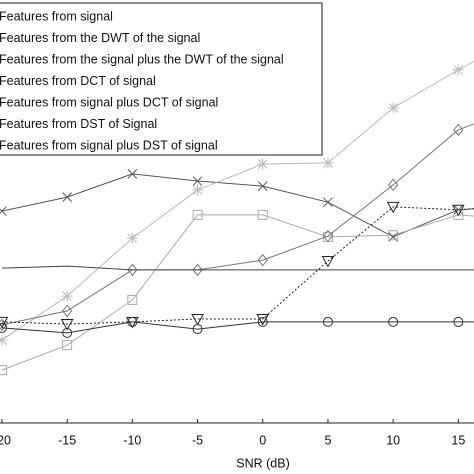  I want to click on legend-label: Features from DCT of signal, so click(78, 81).